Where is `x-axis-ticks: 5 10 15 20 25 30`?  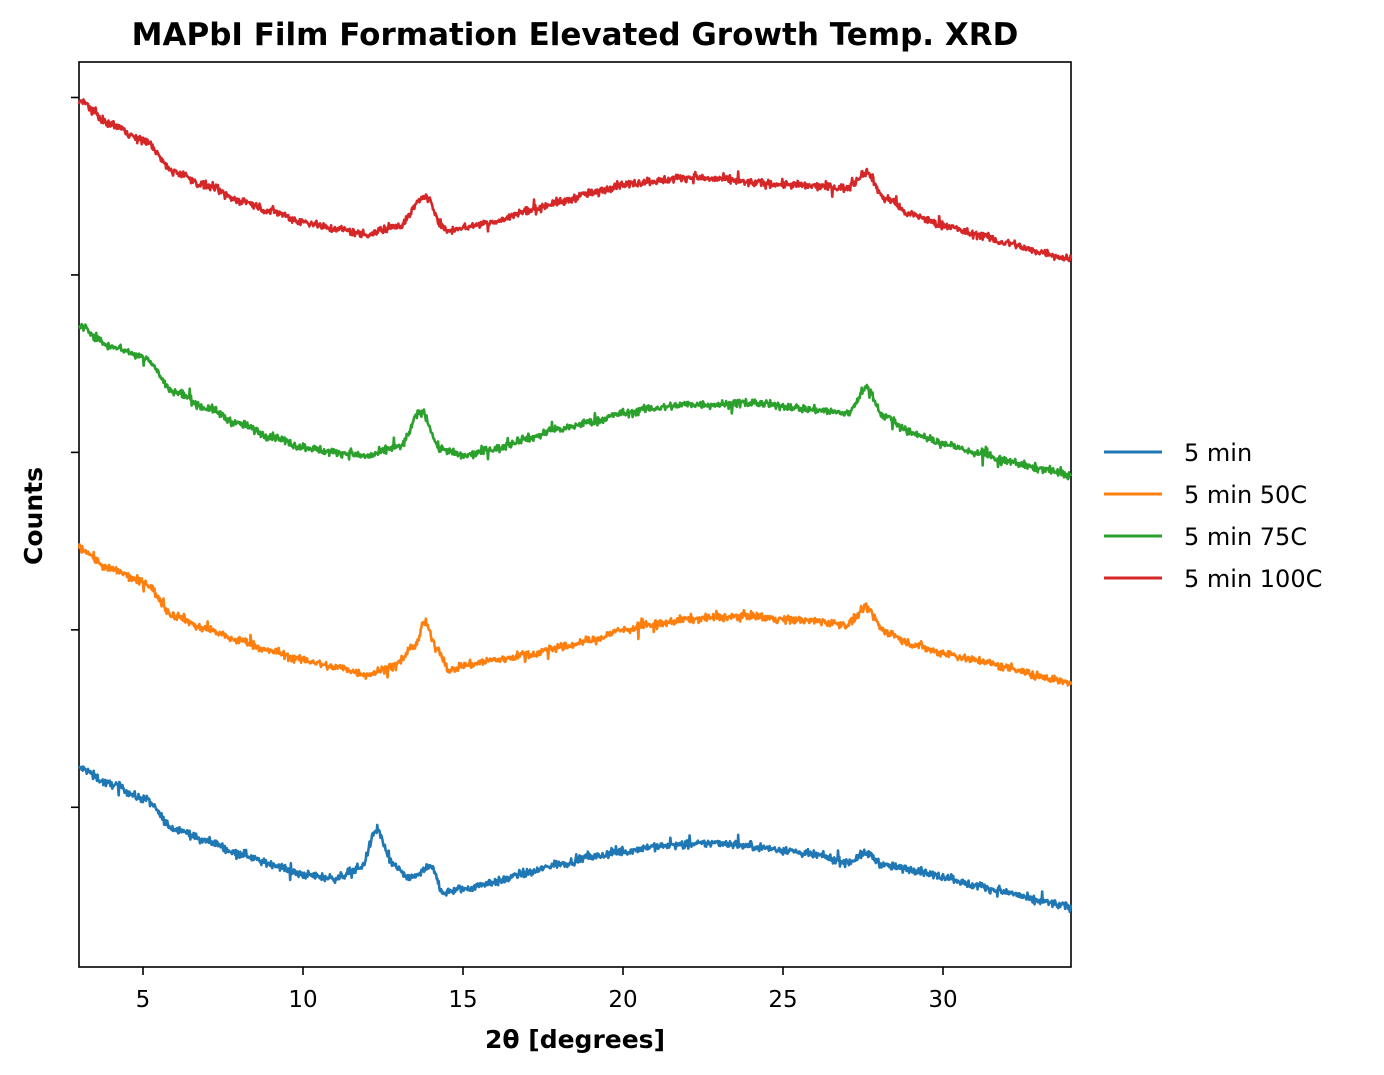 x-axis-ticks: 5 10 15 20 25 30 is located at coordinates (547, 990).